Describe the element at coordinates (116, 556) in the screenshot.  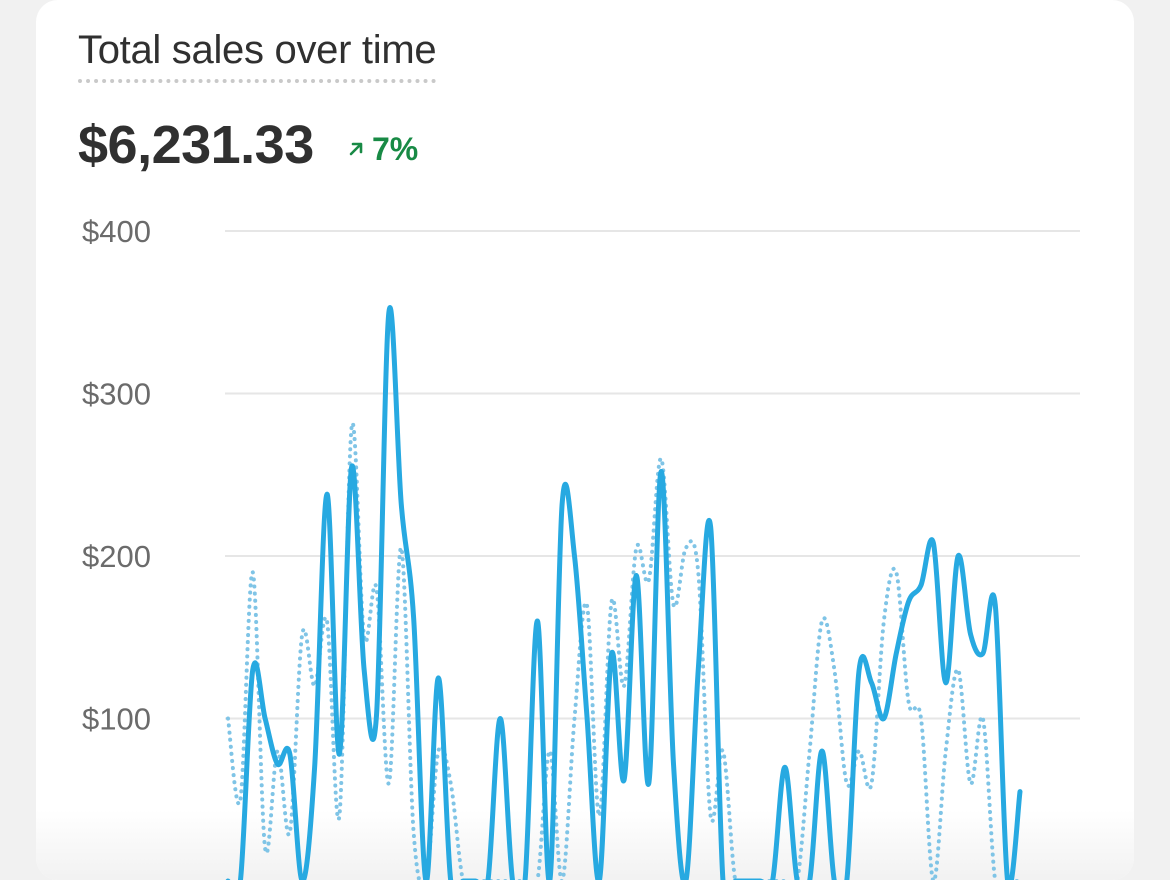
I see `y-tick-label: $200` at that location.